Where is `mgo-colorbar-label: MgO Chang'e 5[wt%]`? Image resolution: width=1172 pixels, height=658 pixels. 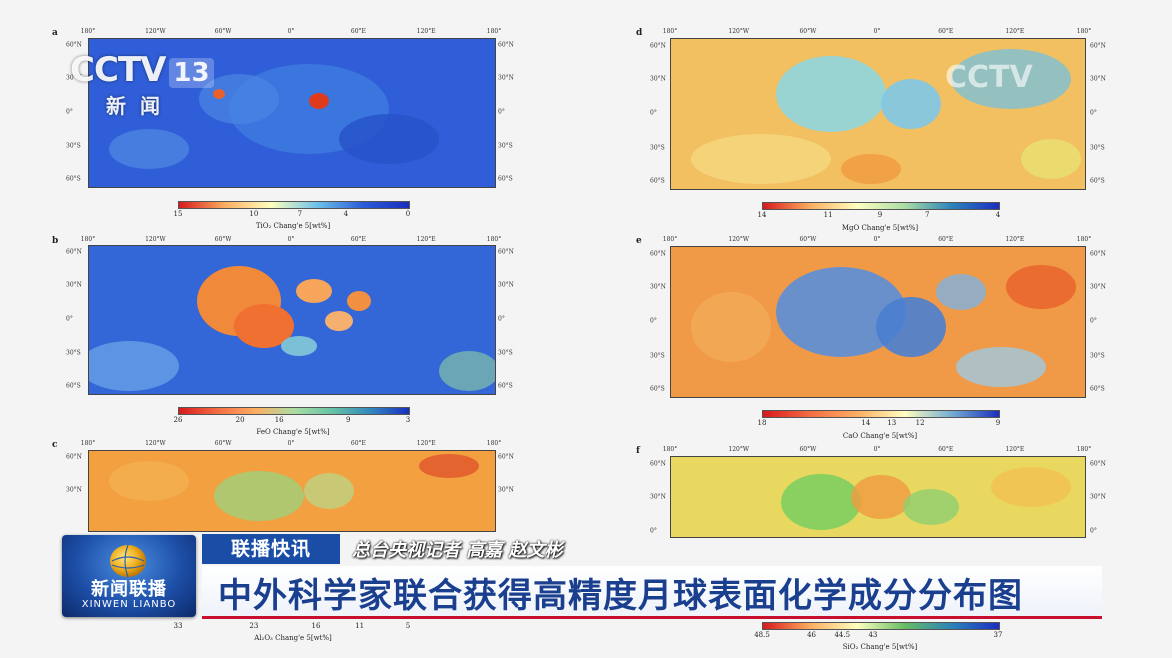 mgo-colorbar-label: MgO Chang'e 5[wt%] is located at coordinates (880, 228).